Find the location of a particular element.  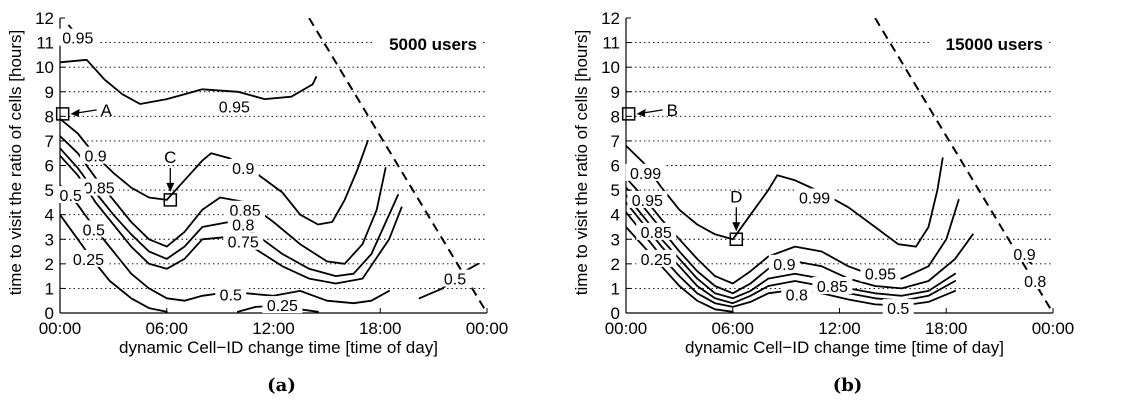

y-tick-label: 8 is located at coordinates (49, 116).